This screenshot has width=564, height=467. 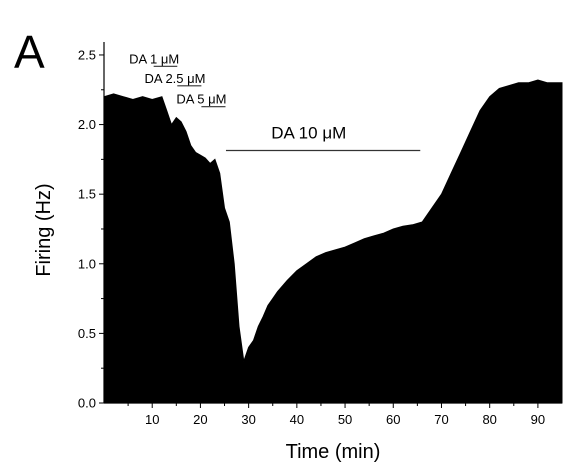 What do you see at coordinates (538, 419) in the screenshot?
I see `x-tick-label: 90` at bounding box center [538, 419].